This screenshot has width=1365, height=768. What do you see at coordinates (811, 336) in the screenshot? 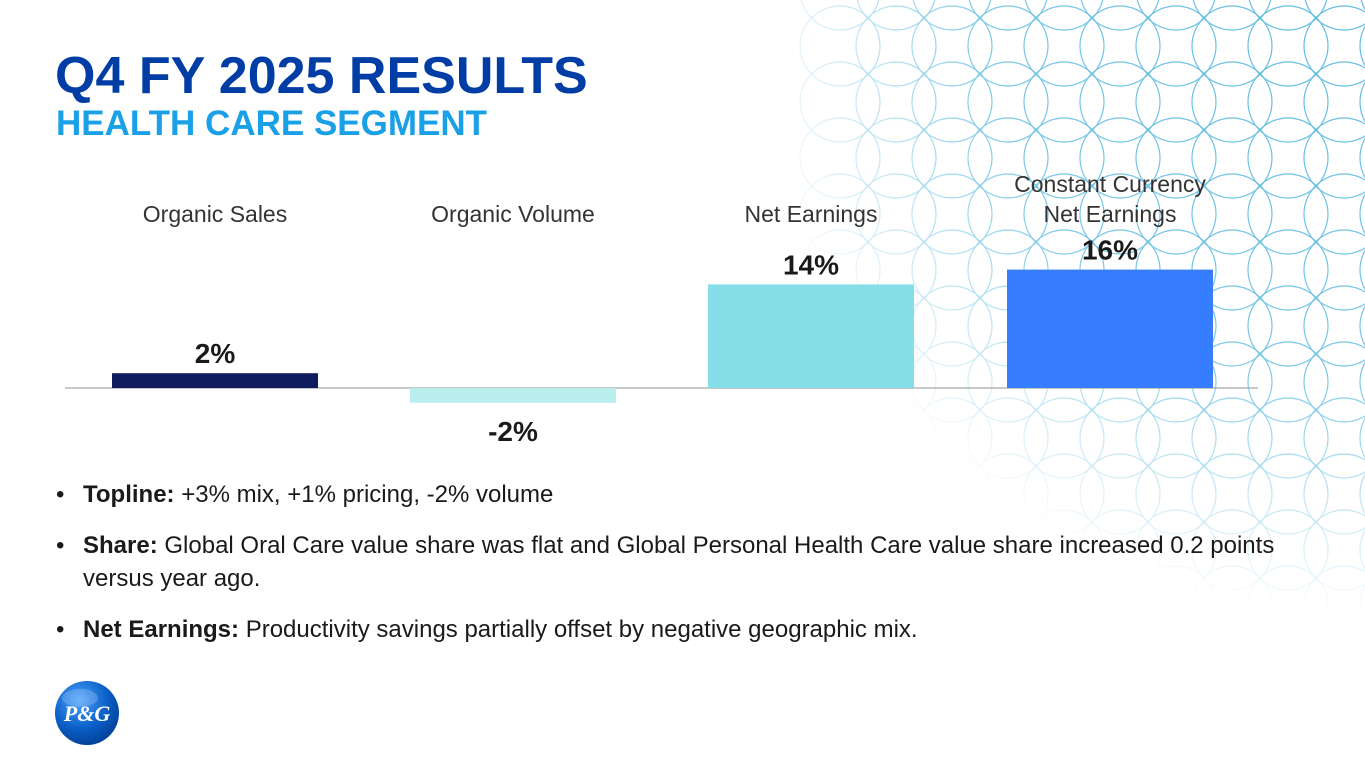
I see `bar-net-earnings` at bounding box center [811, 336].